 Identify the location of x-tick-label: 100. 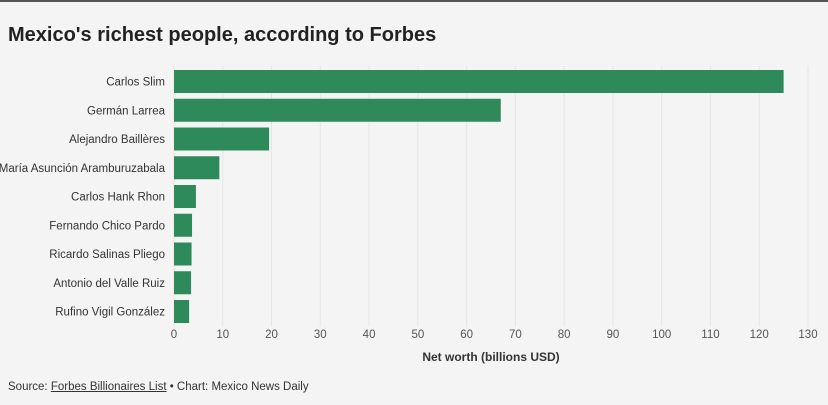
(661, 335).